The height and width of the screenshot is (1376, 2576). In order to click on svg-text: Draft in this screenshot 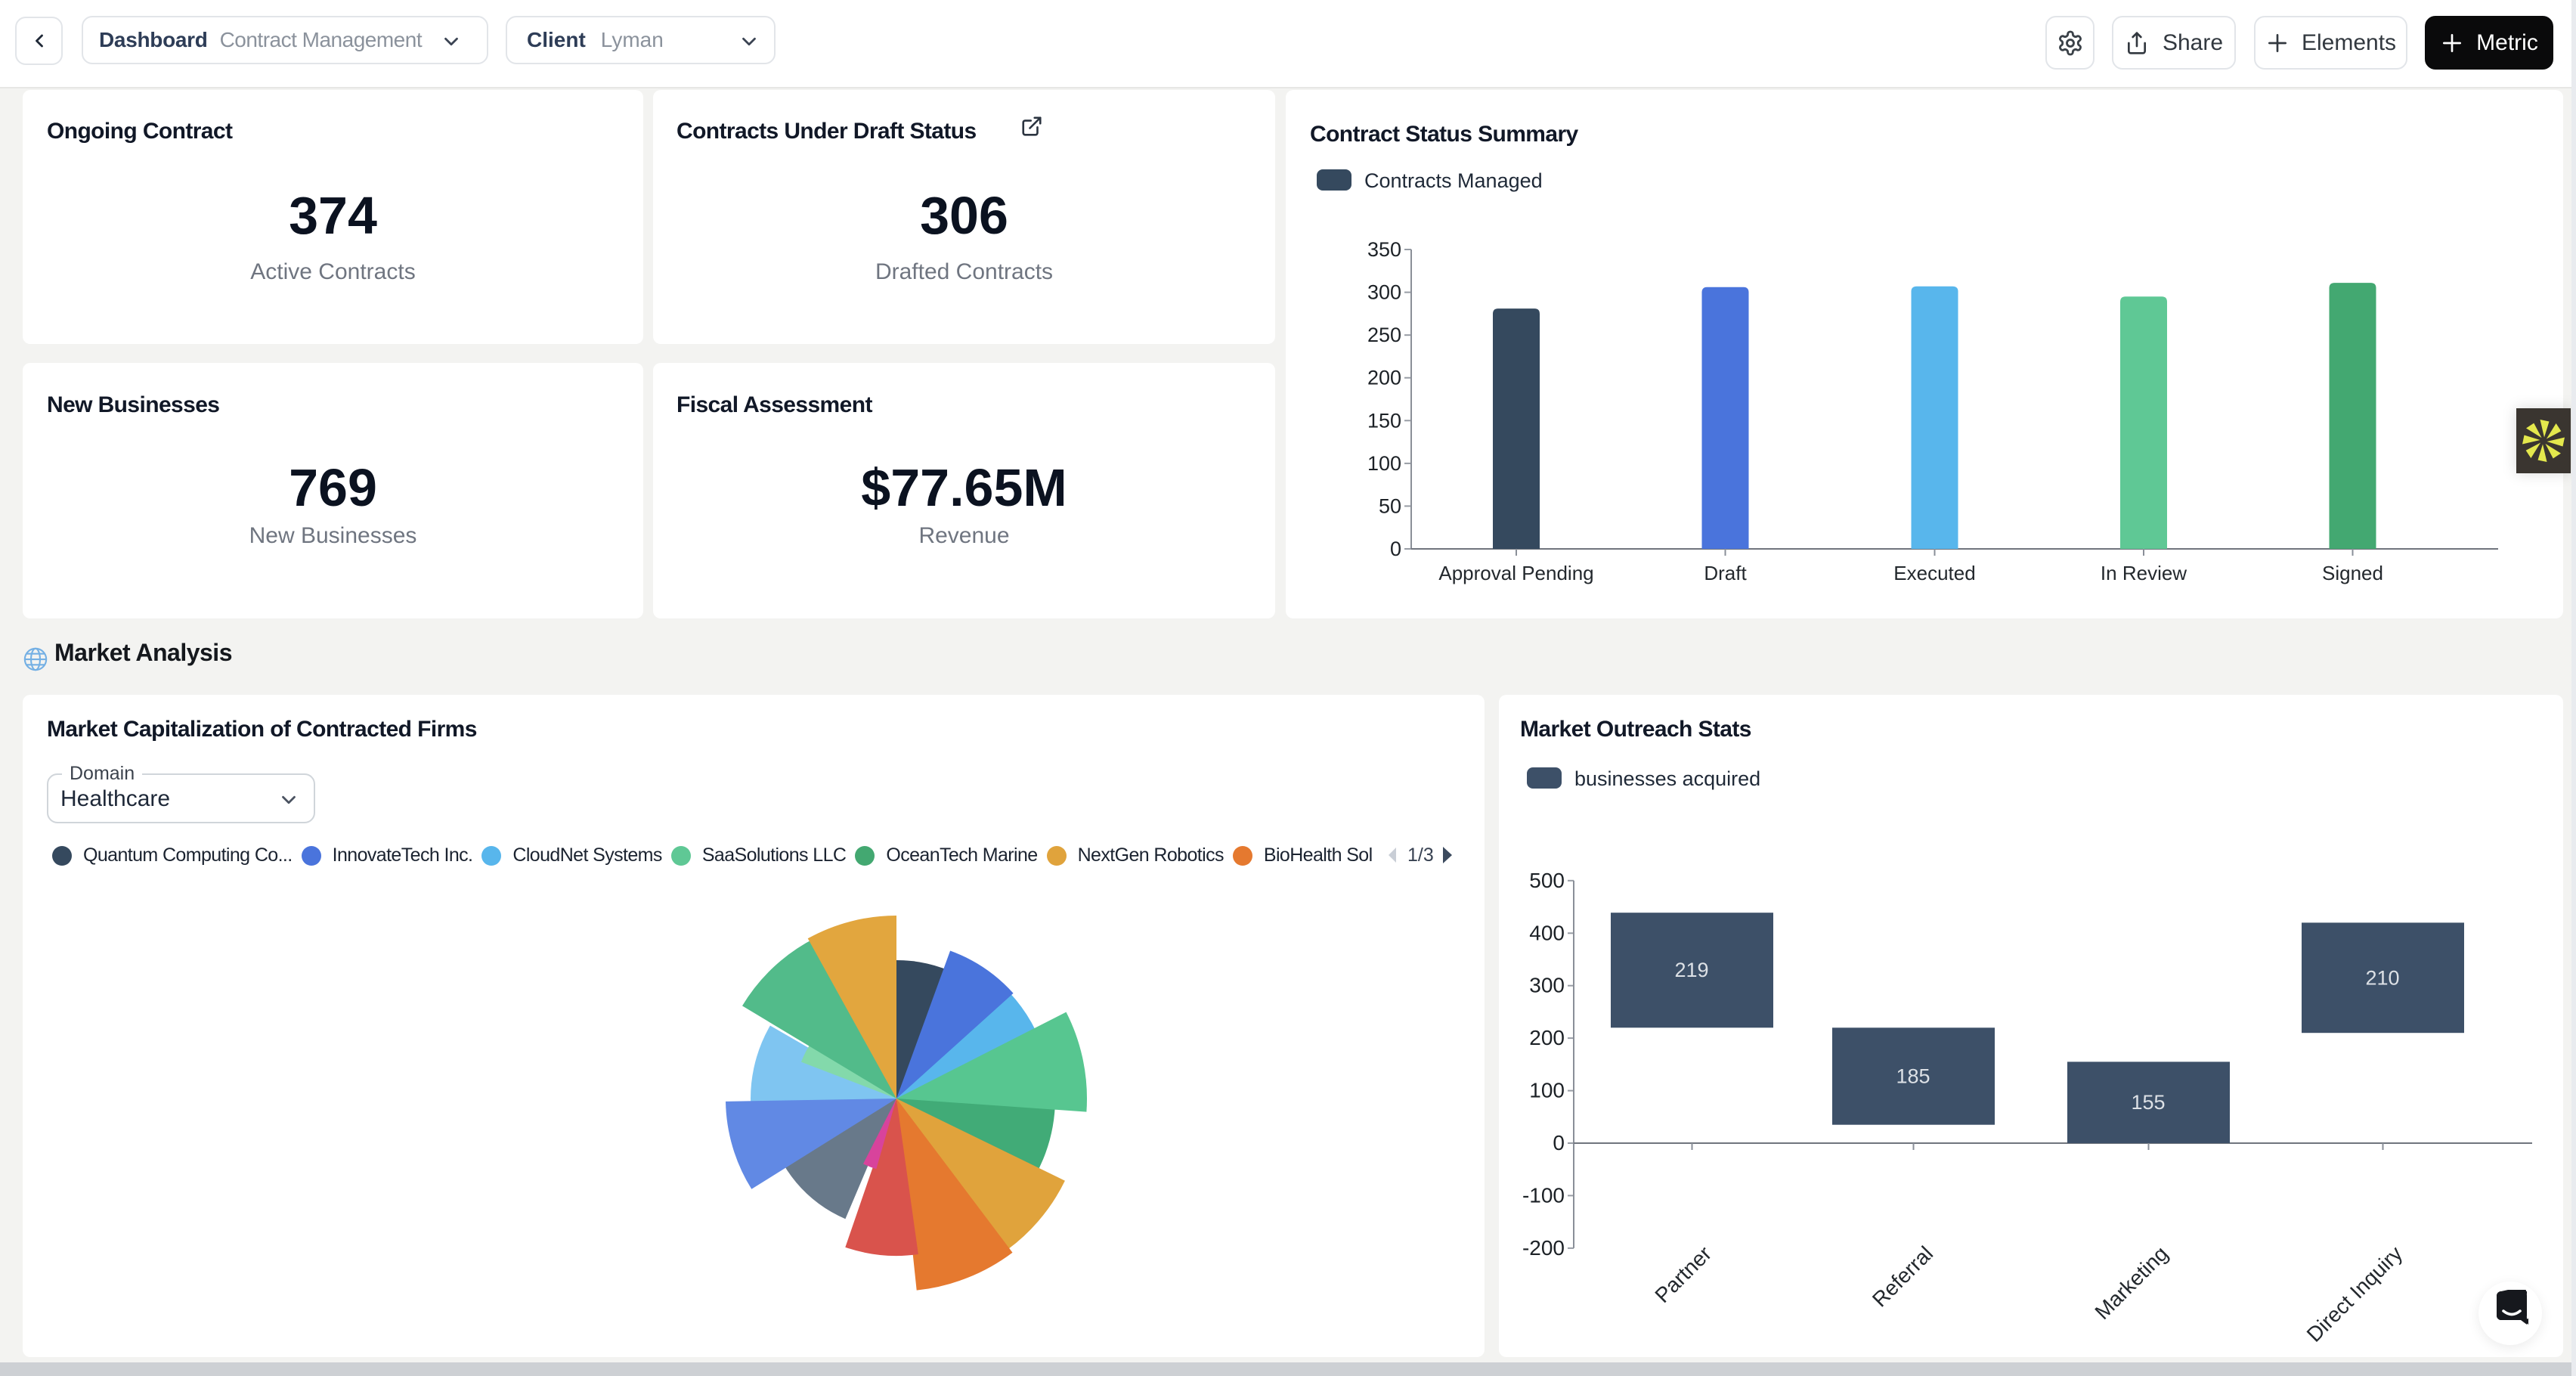, I will do `click(1725, 573)`.